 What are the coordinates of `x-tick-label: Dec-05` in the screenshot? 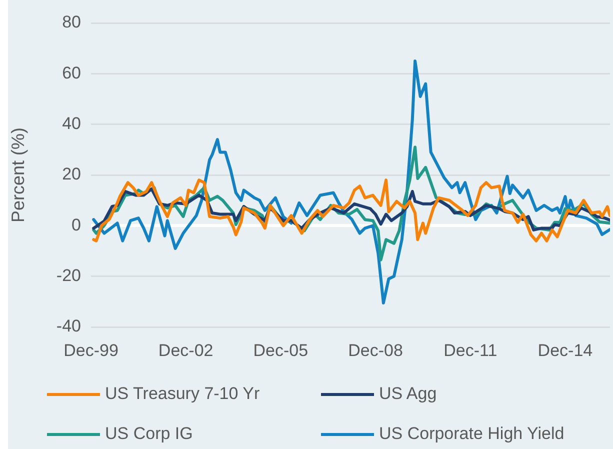 It's located at (280, 350).